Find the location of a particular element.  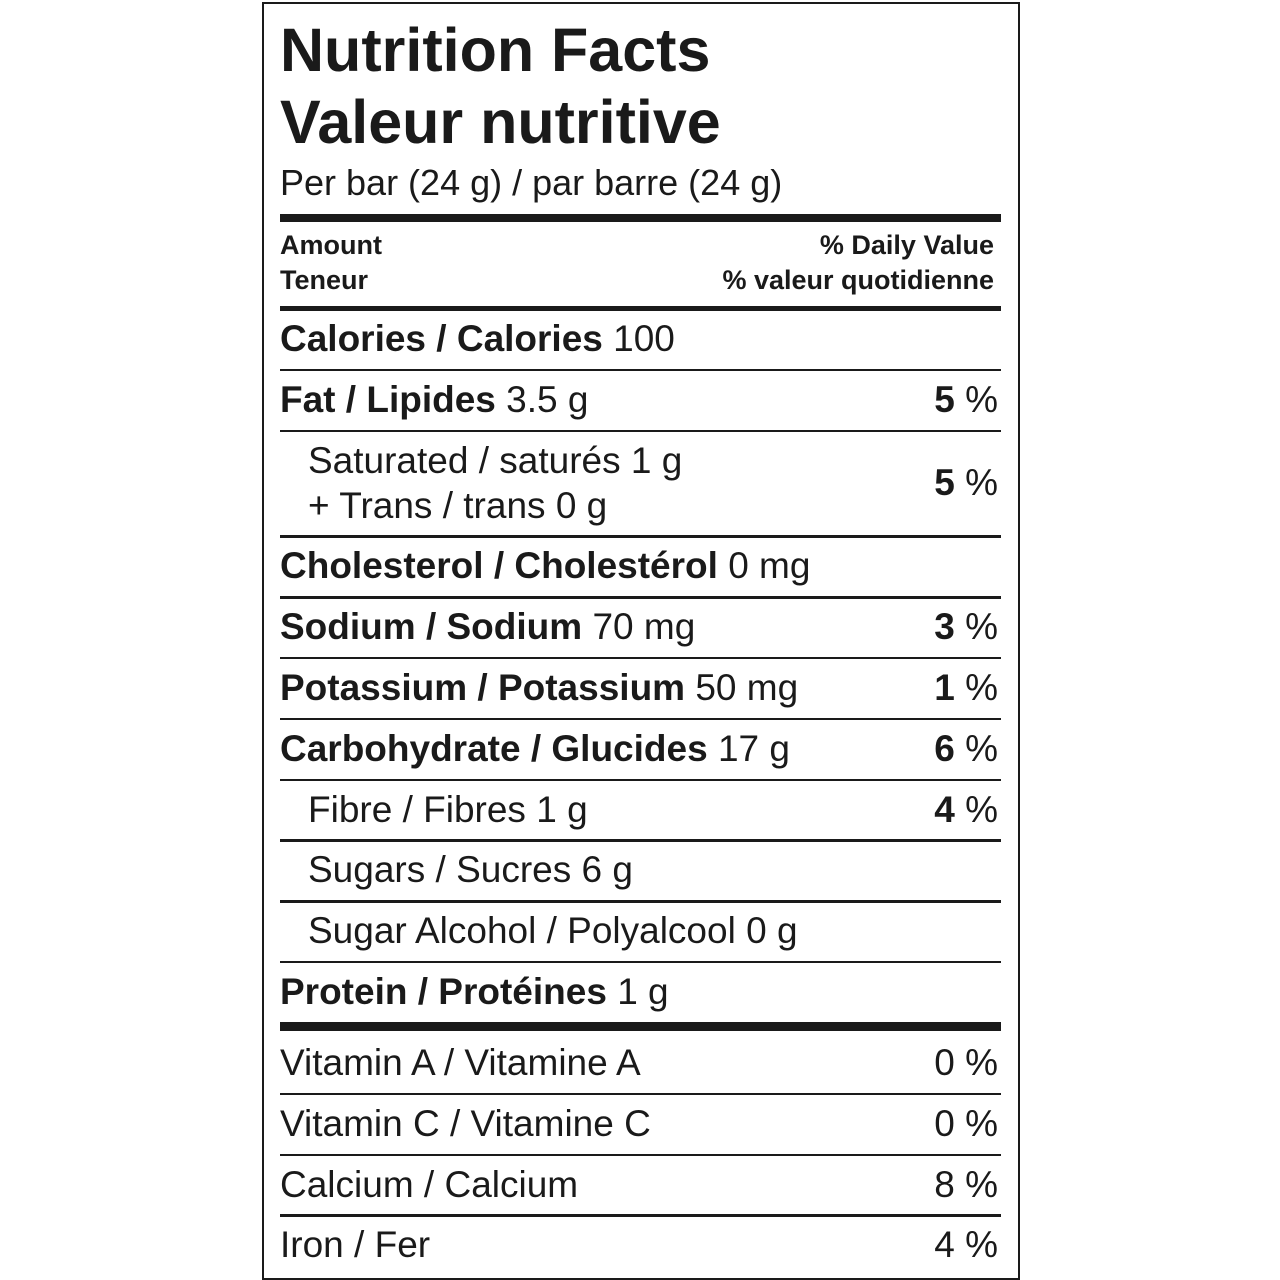

nutrient-name: Cholesterol / Cholestérol is located at coordinates (499, 566).